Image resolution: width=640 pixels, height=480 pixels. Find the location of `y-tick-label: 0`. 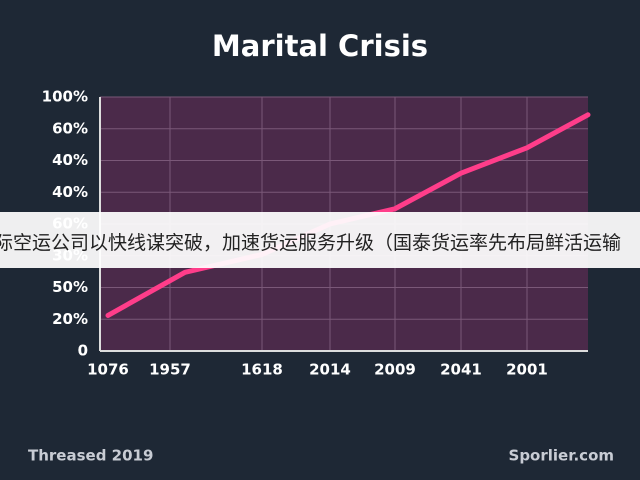

y-tick-label: 0 is located at coordinates (83, 351).